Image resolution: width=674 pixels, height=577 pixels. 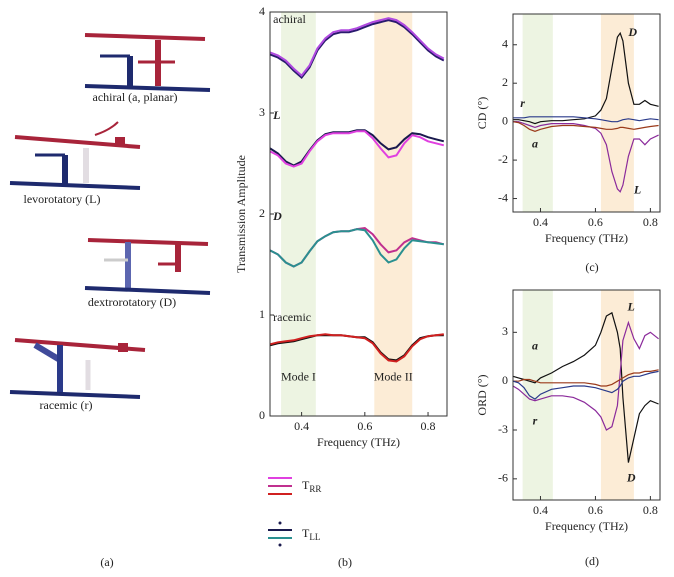 What do you see at coordinates (262, 314) in the screenshot?
I see `y-tick-label: 1` at bounding box center [262, 314].